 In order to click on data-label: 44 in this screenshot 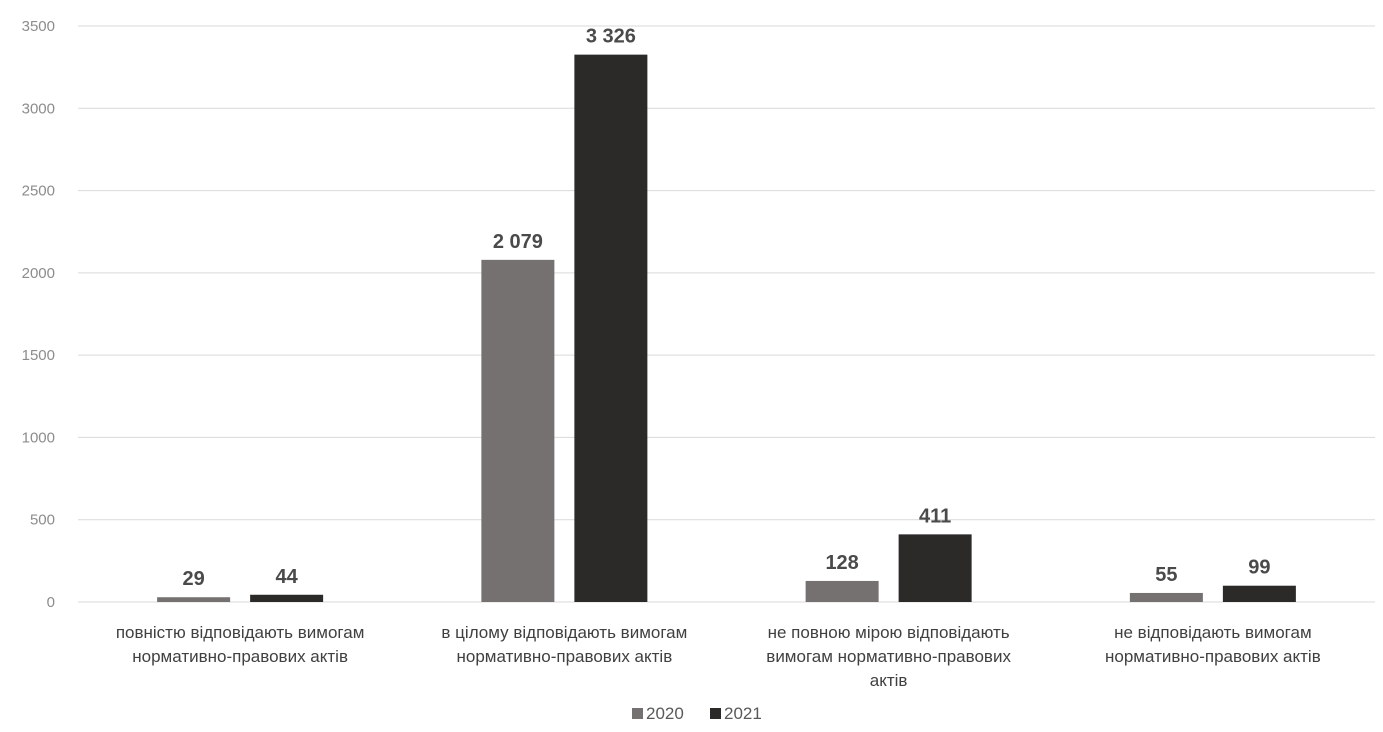, I will do `click(287, 577)`.